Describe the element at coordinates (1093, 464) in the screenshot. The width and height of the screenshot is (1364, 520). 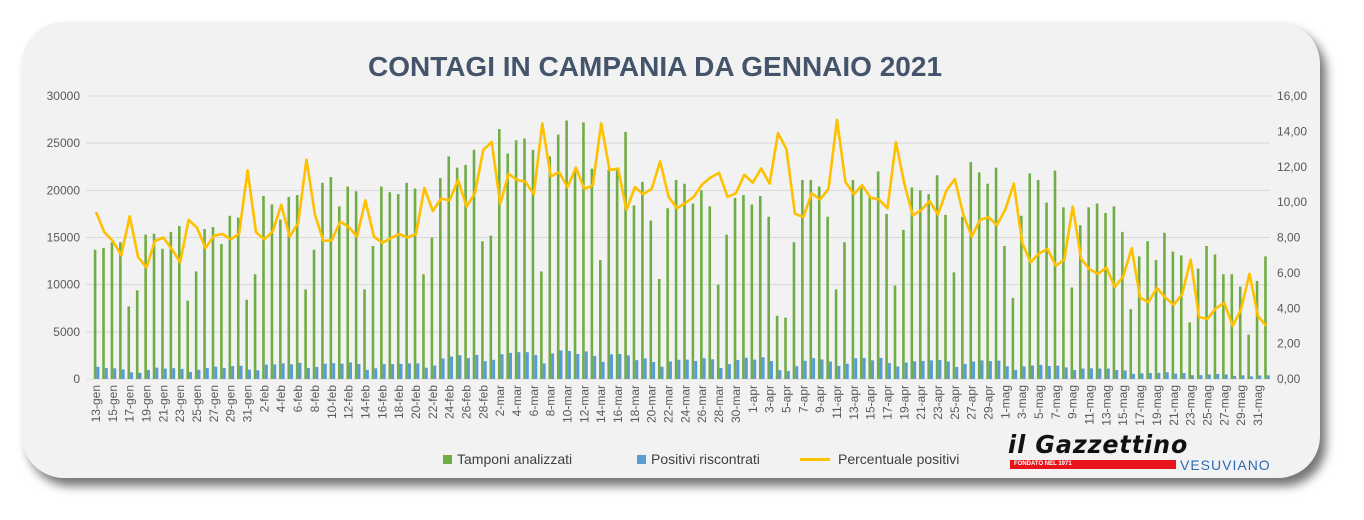
I see `logo-red-bar` at that location.